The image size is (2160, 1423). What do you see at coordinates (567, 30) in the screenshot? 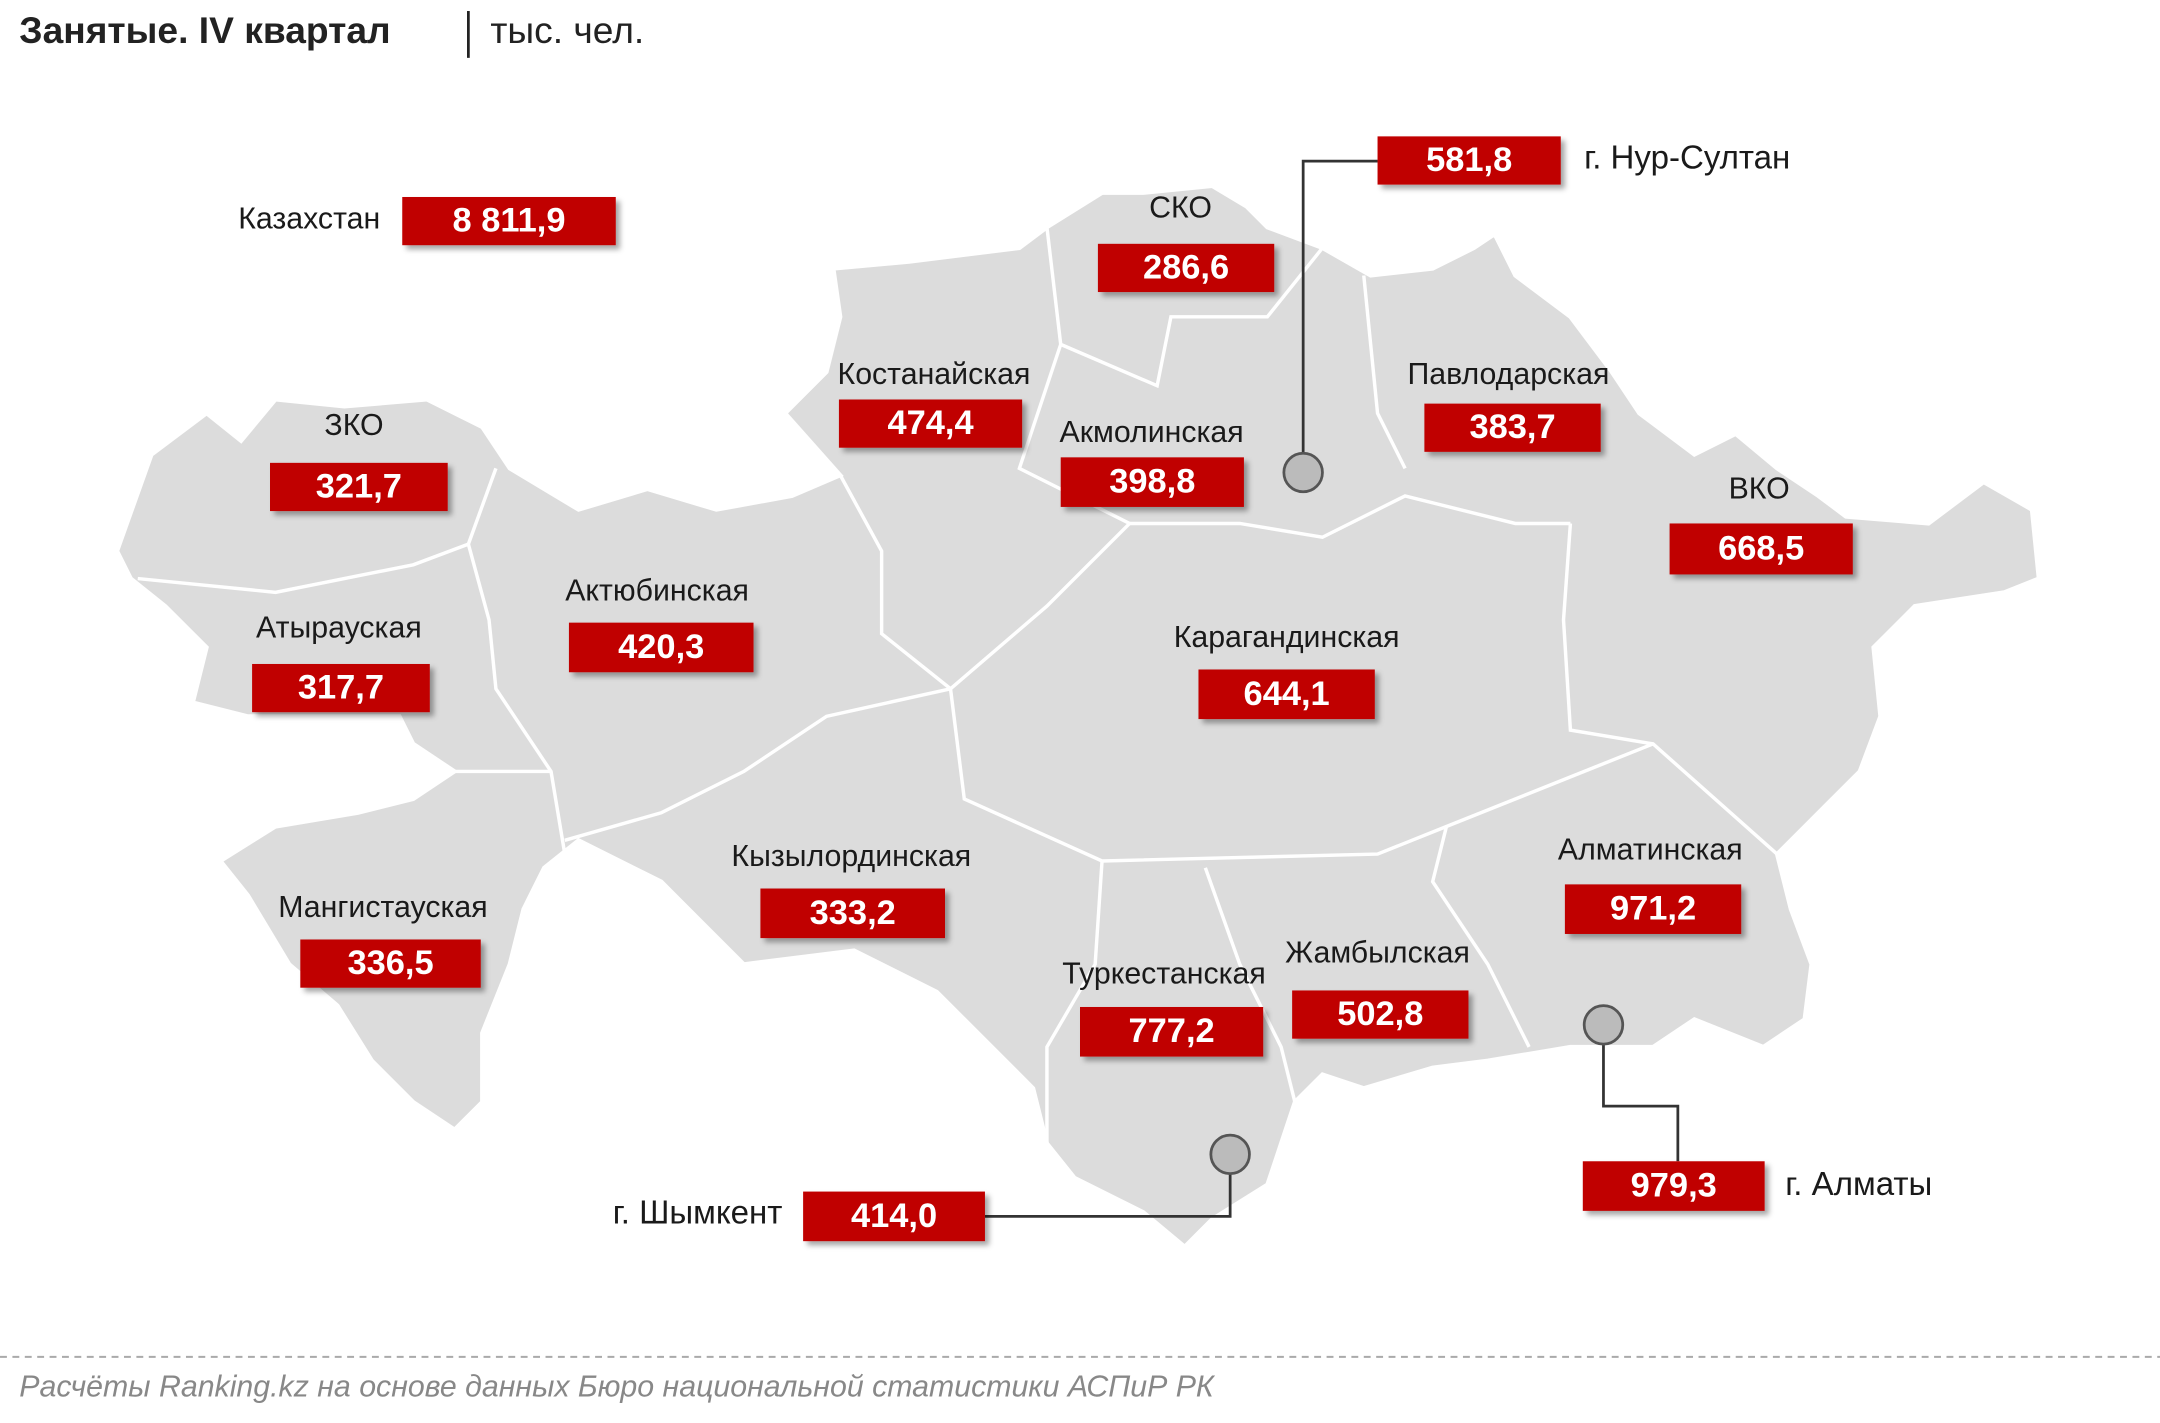
I see `unit: тыс. чел.` at bounding box center [567, 30].